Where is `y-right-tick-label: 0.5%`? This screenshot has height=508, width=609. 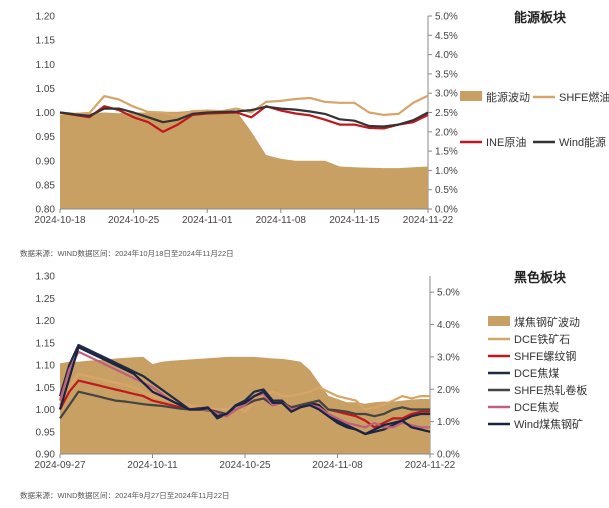
y-right-tick-label: 0.5% is located at coordinates (446, 190).